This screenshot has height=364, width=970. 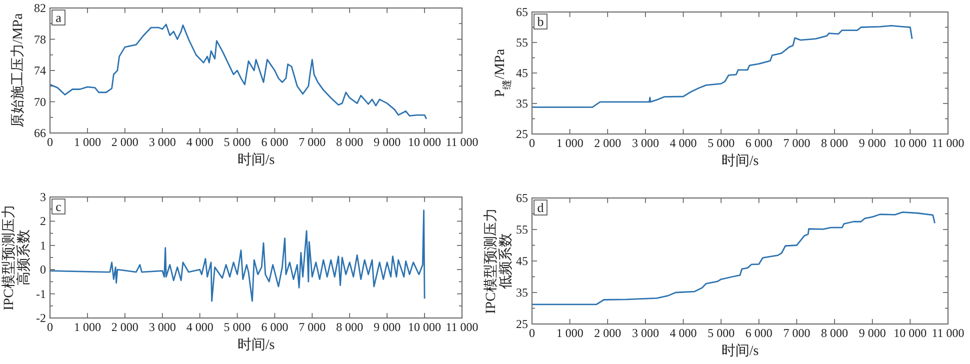 What do you see at coordinates (40, 133) in the screenshot?
I see `y-tick-label: 66` at bounding box center [40, 133].